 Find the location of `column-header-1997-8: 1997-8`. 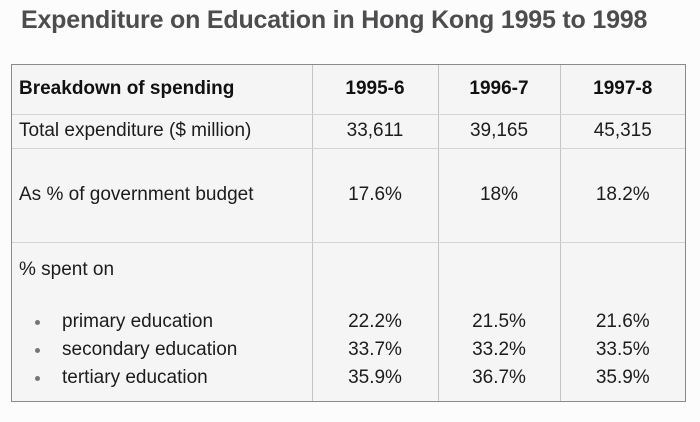

column-header-1997-8: 1997-8 is located at coordinates (622, 90).